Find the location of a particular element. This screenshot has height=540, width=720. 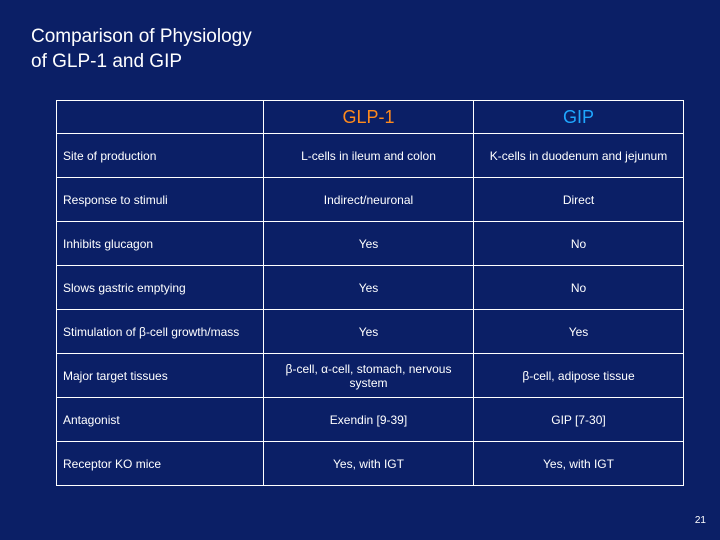

table-header-row: GLP-1 GIP is located at coordinates (370, 117).